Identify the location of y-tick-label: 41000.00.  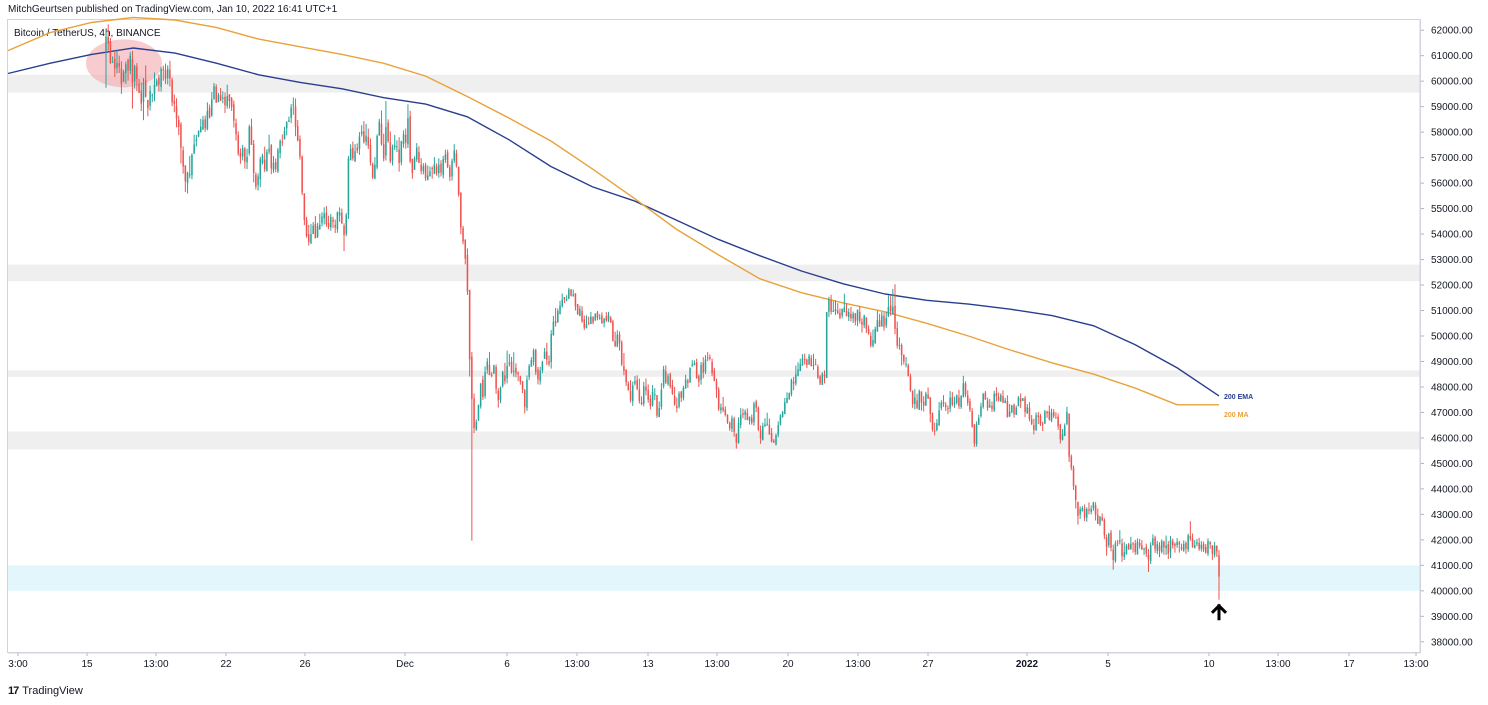
(1452, 566).